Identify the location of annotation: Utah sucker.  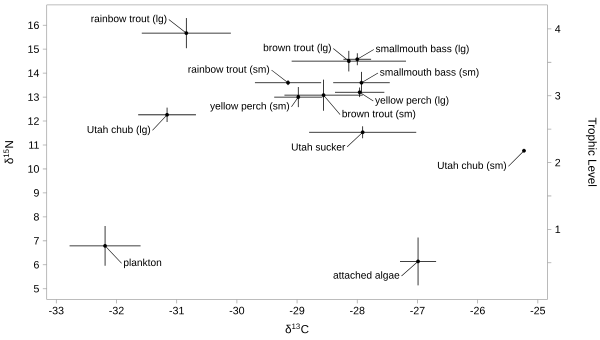
(319, 146).